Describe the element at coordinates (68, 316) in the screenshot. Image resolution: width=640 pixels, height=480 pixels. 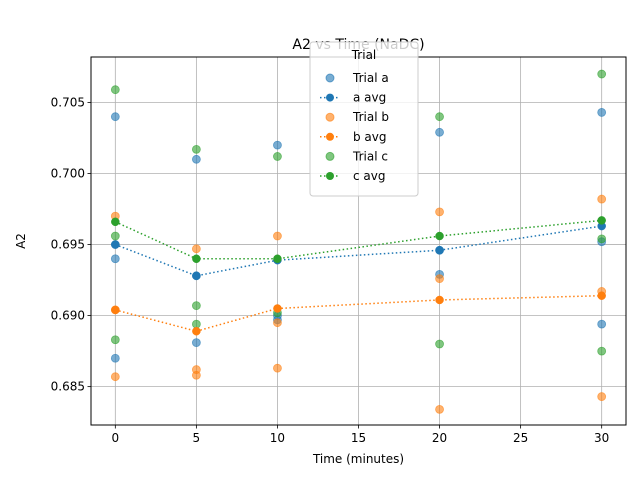
I see `y-tick-label: 0.690` at that location.